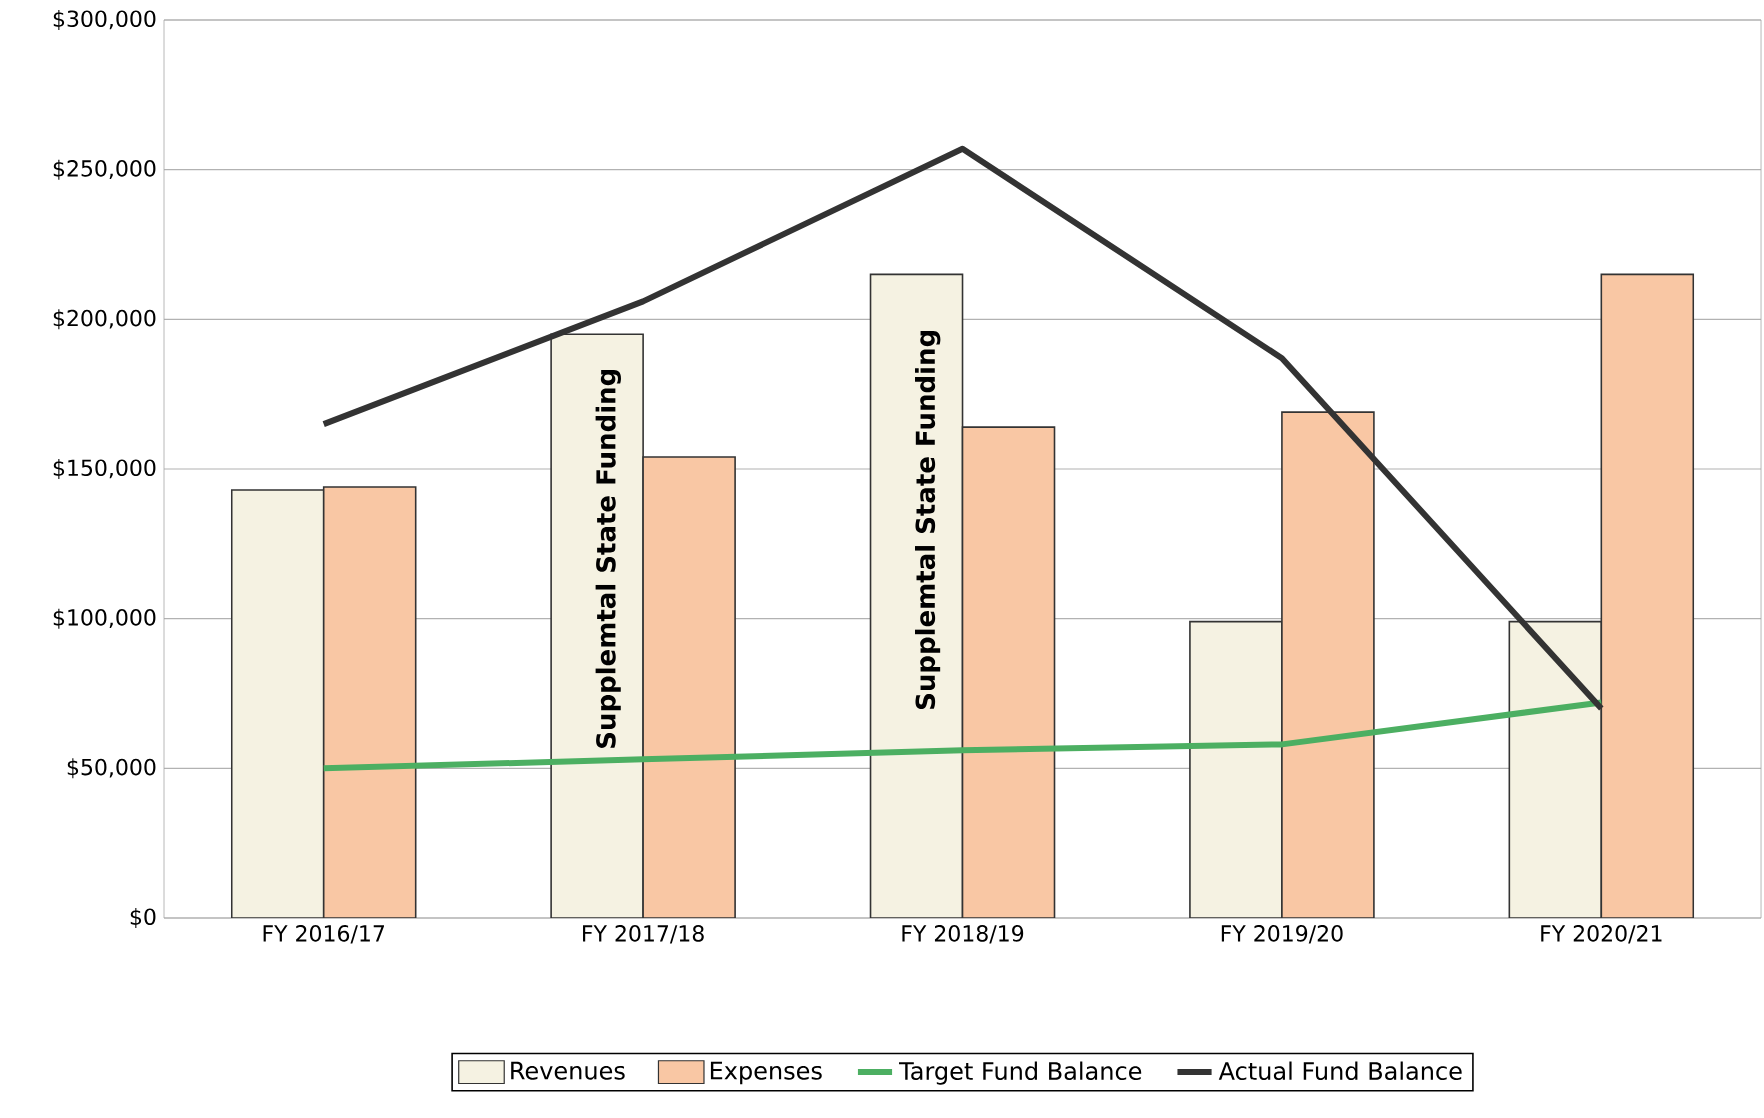  What do you see at coordinates (963, 934) in the screenshot?
I see `x-tick-label: FY 2018/19` at bounding box center [963, 934].